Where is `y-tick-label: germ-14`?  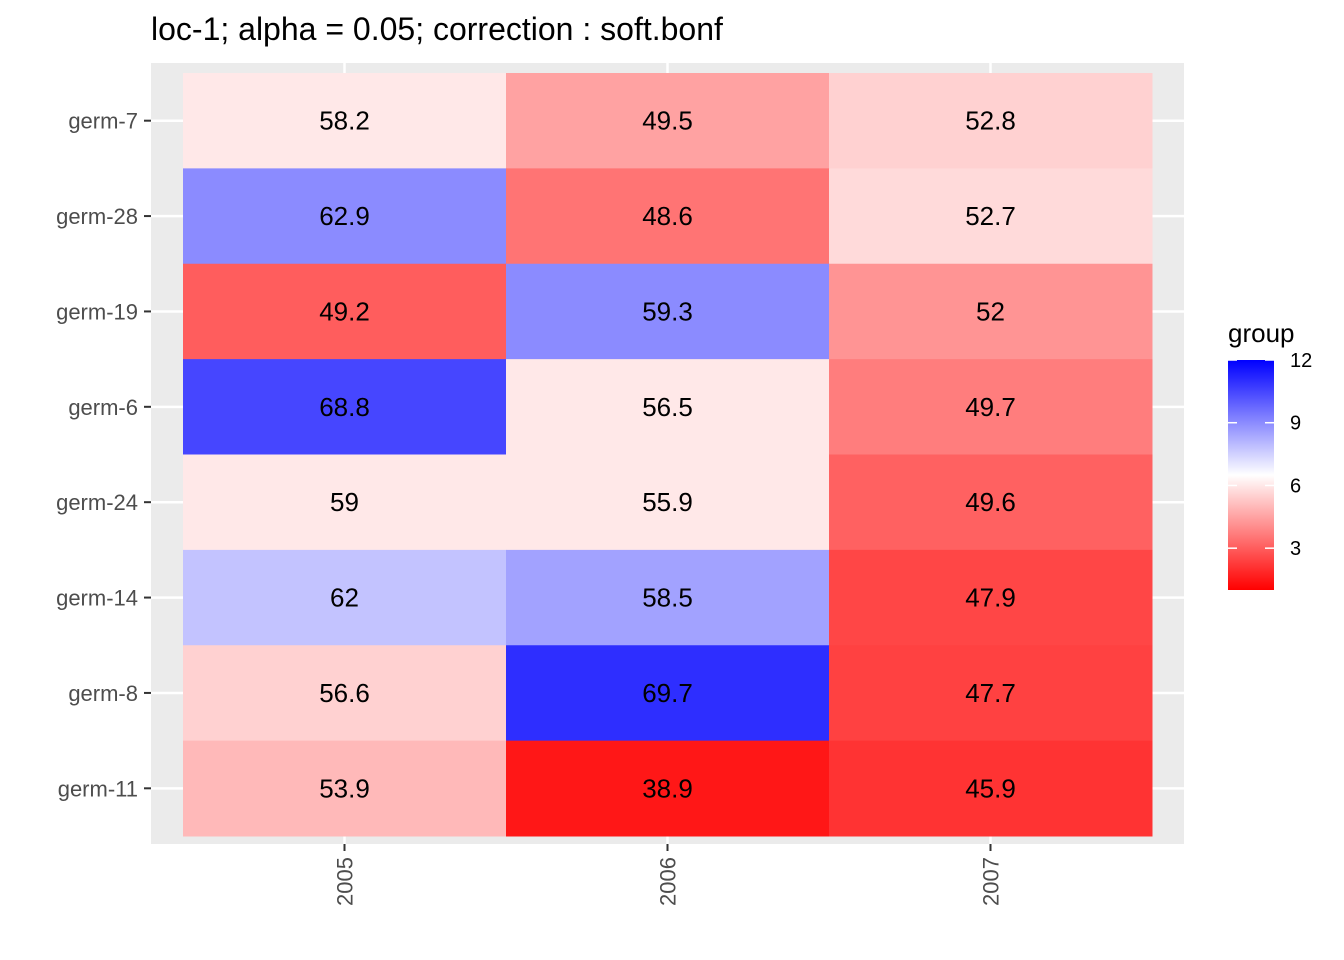
y-tick-label: germ-14 is located at coordinates (97, 598).